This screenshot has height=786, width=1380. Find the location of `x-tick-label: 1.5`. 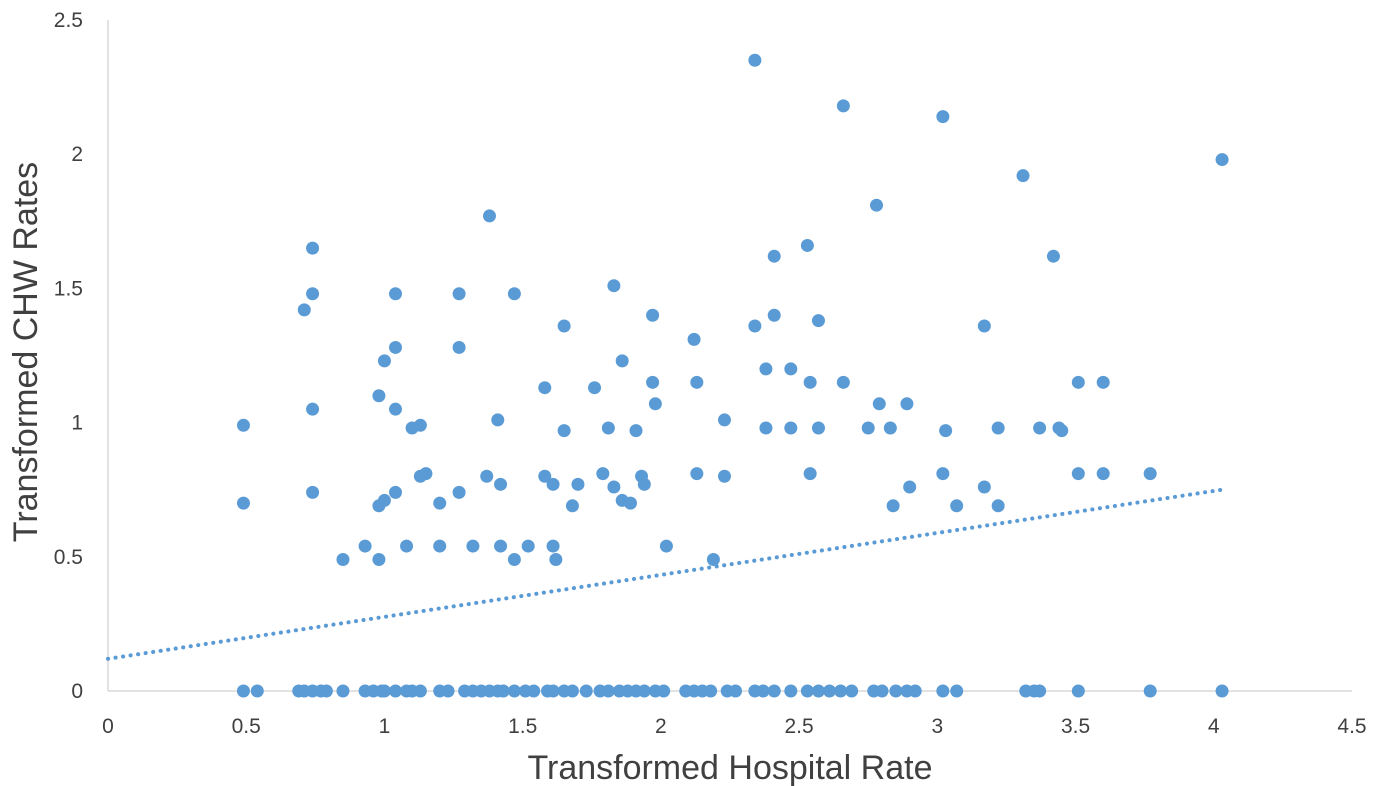

x-tick-label: 1.5 is located at coordinates (522, 726).